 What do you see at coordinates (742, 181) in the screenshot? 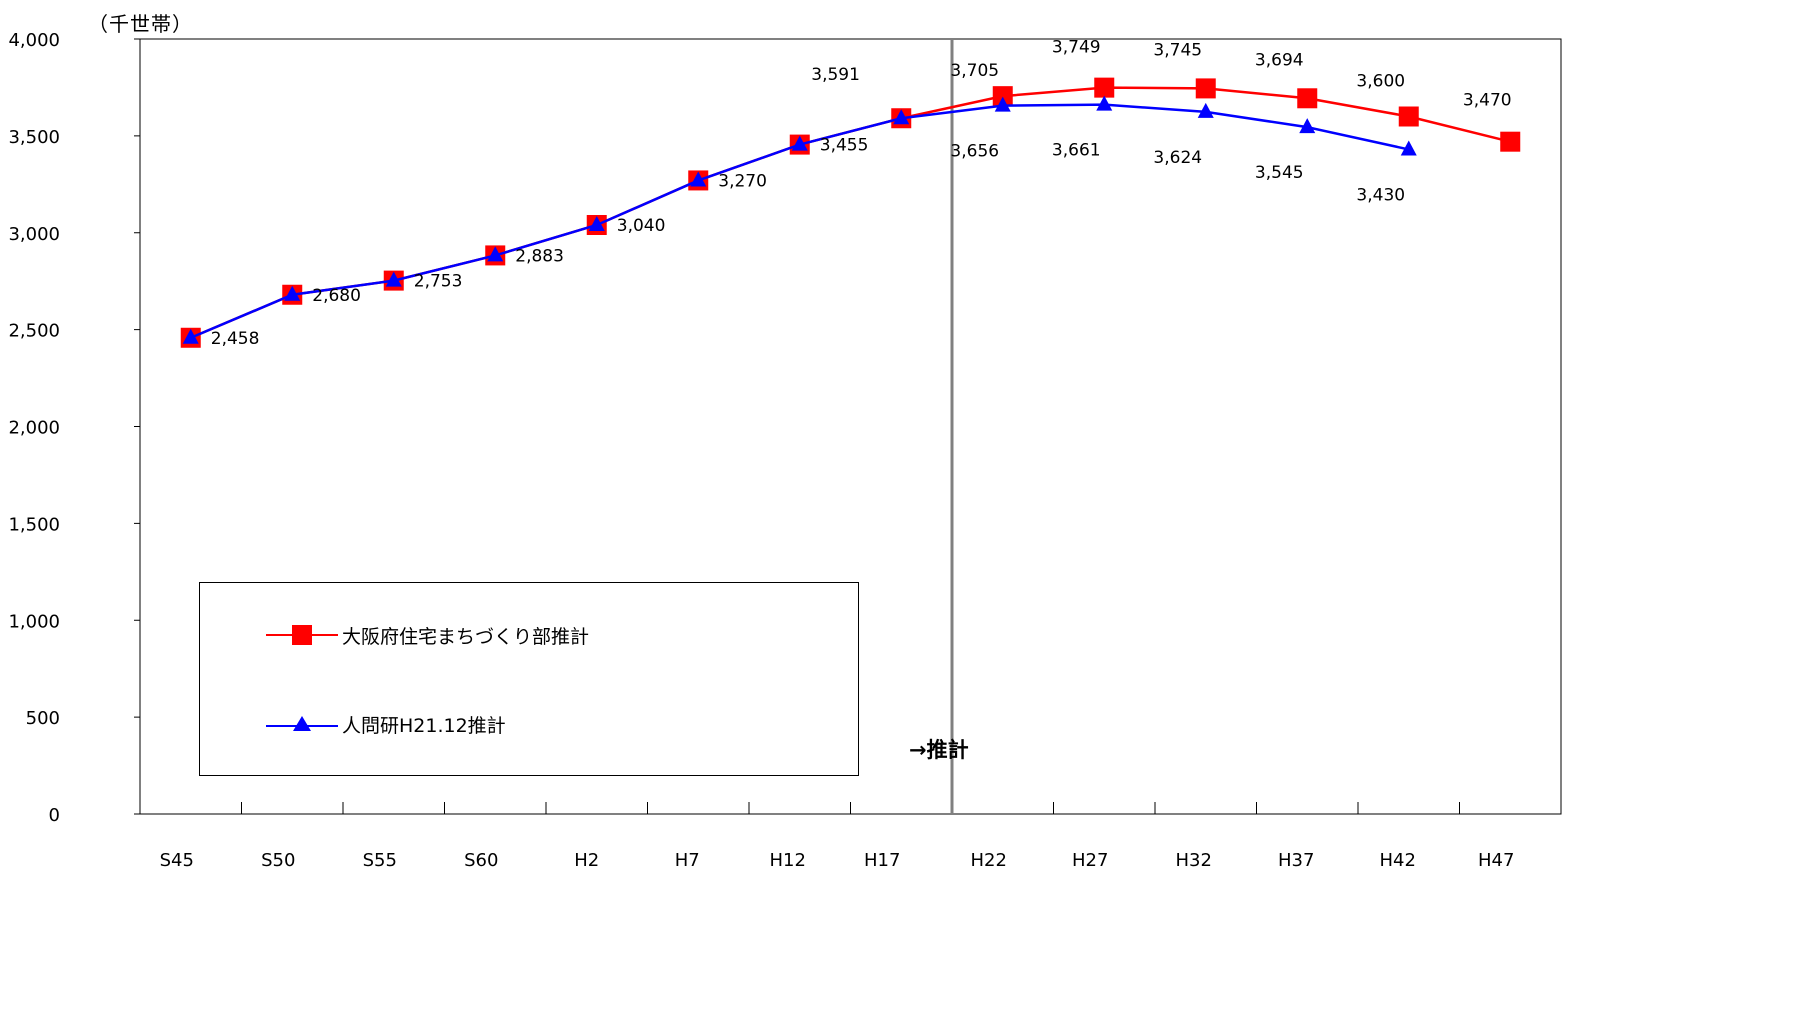
I see `data-label: 3,270` at bounding box center [742, 181].